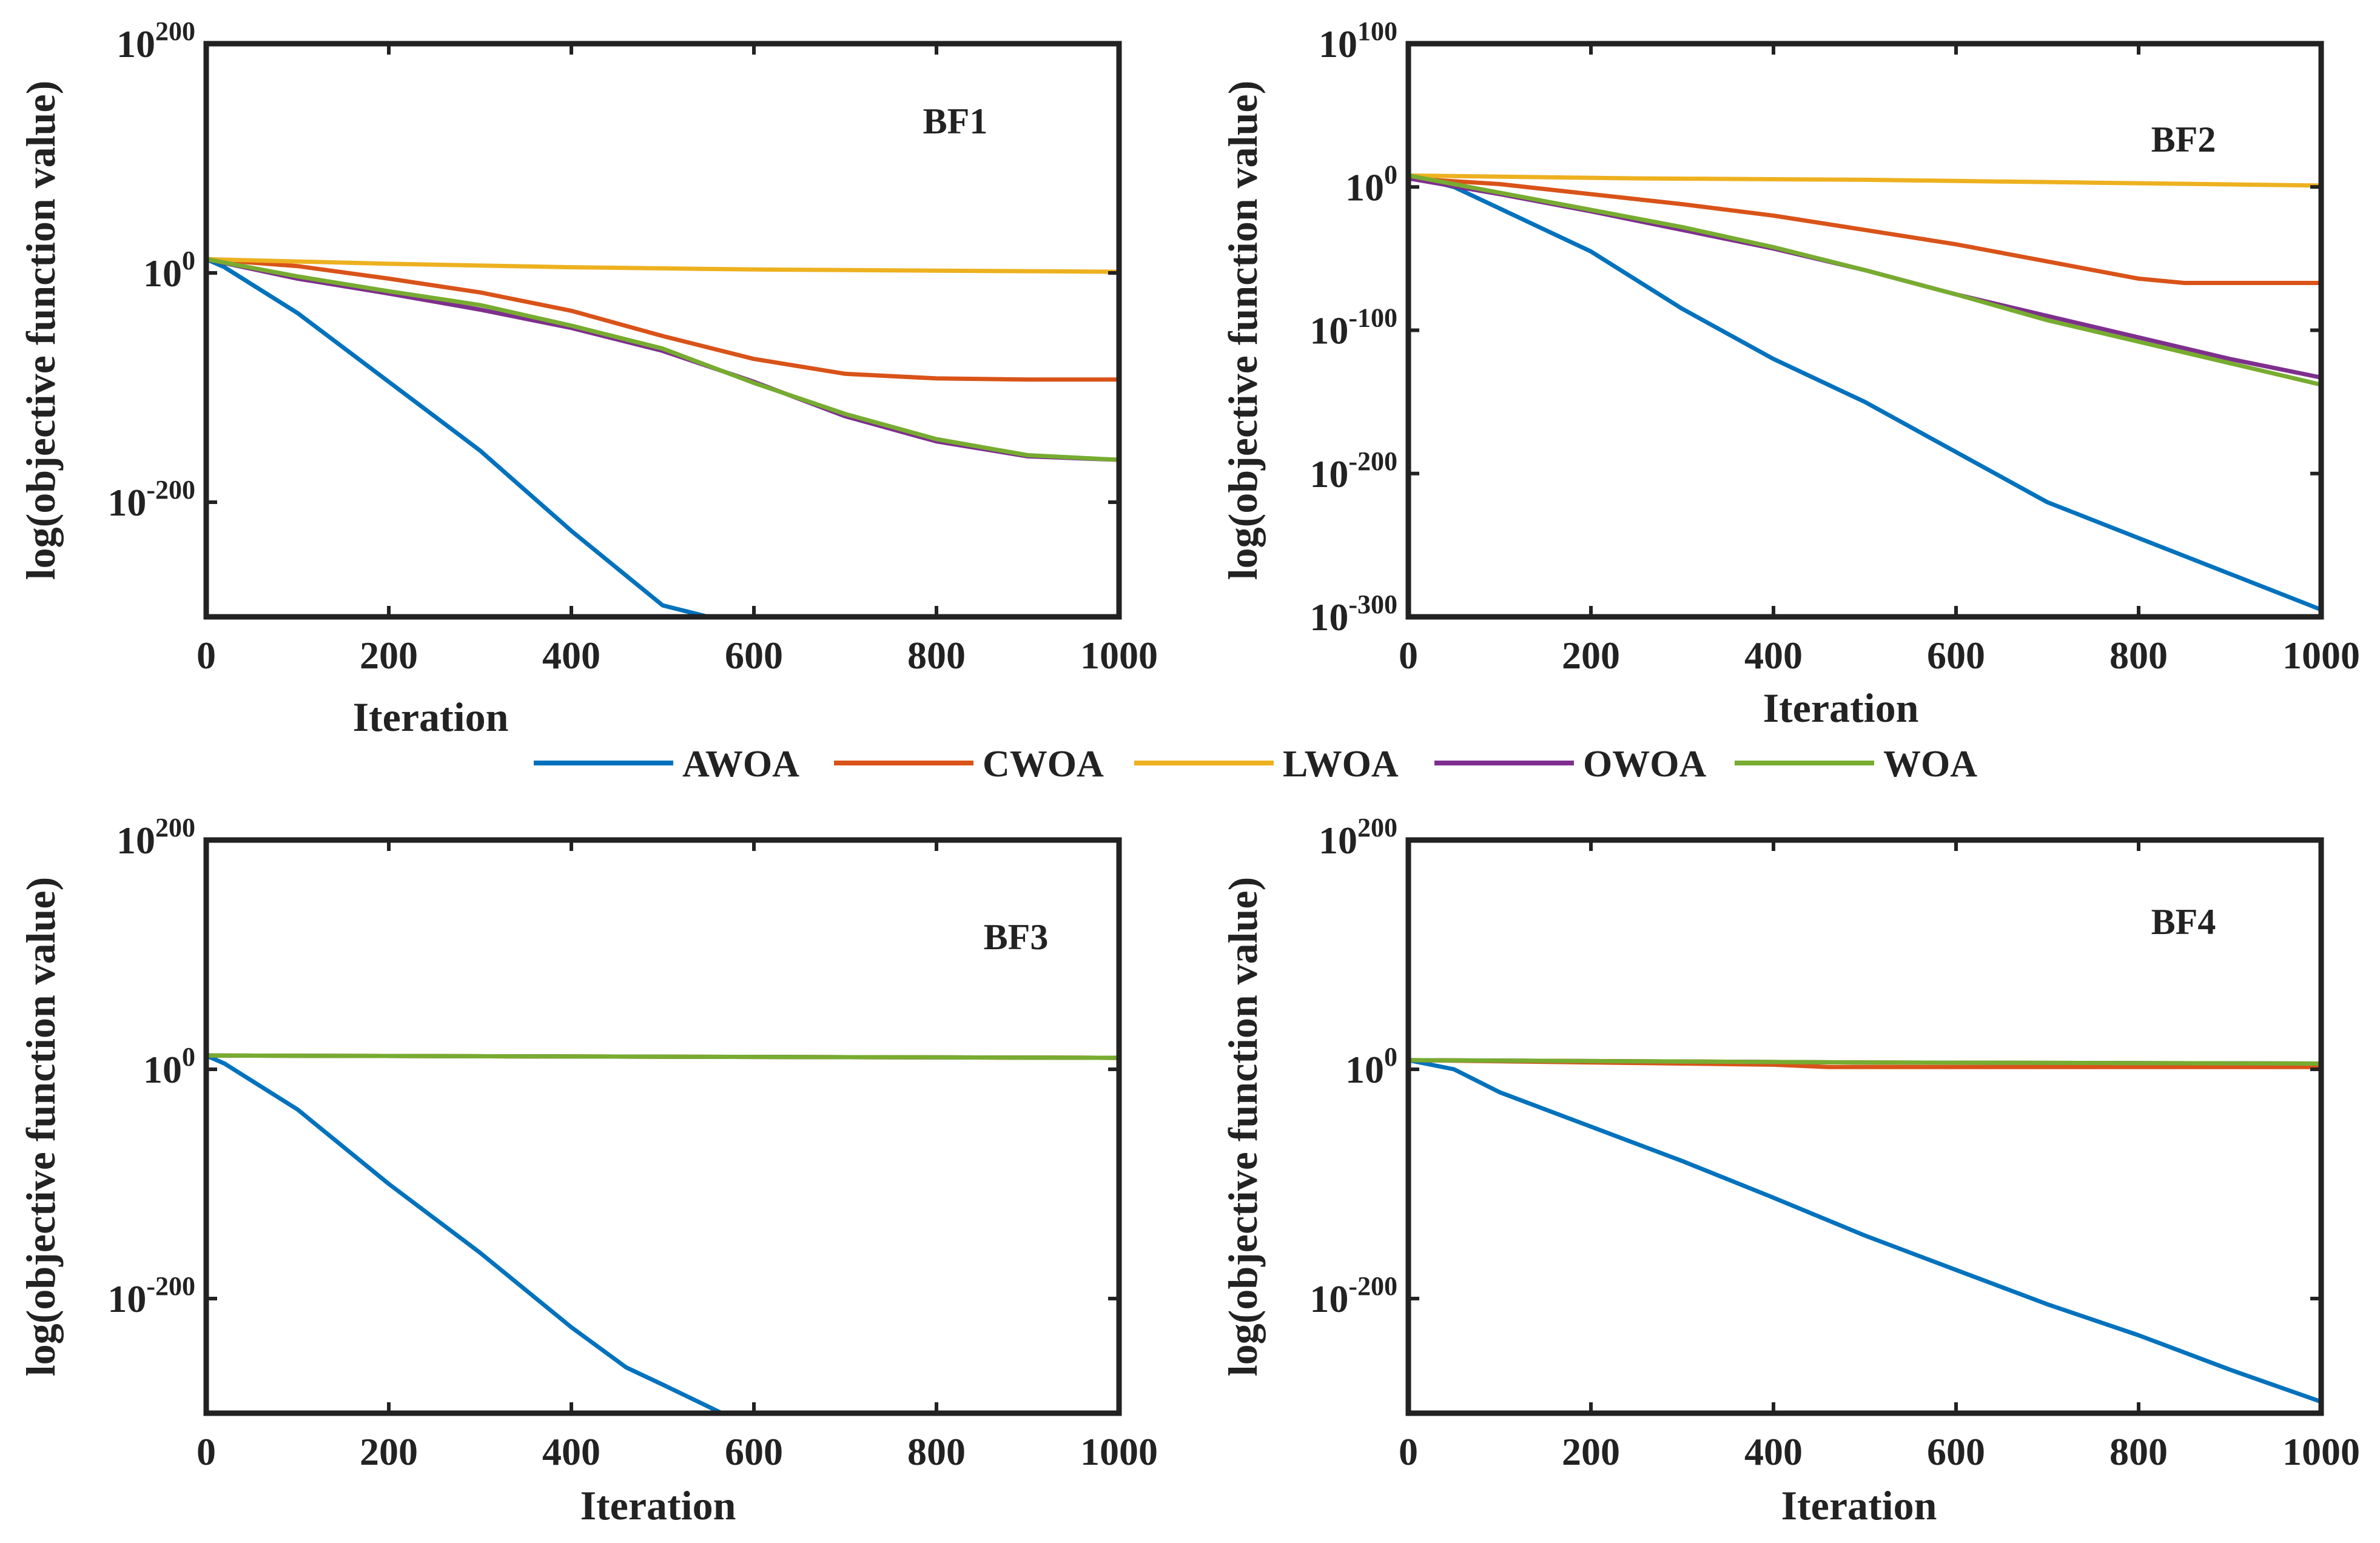 Image resolution: width=2380 pixels, height=1543 pixels. I want to click on series-line-lwoa, so click(1864, 180).